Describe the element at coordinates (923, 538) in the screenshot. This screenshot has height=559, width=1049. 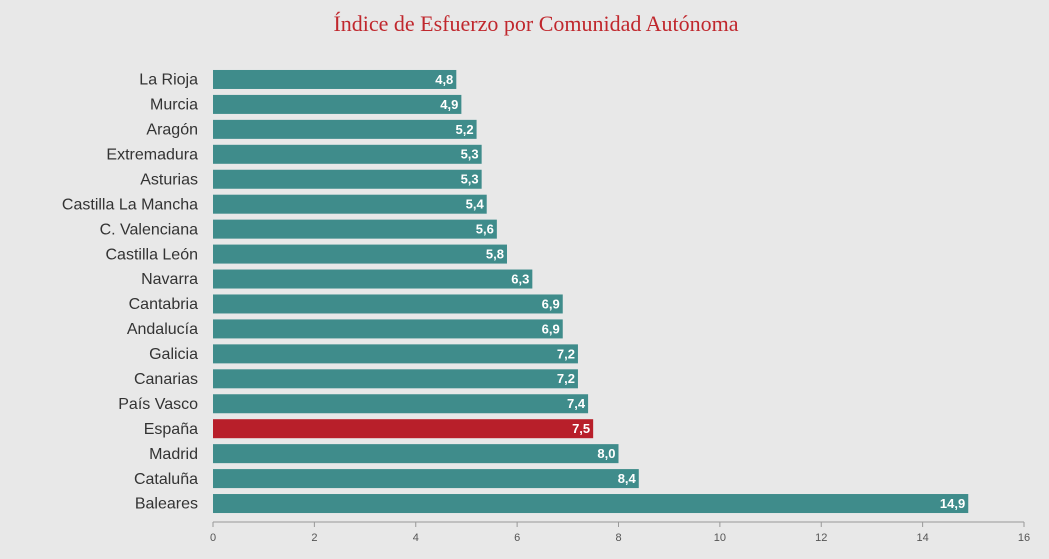
I see `x-tick-label: 14` at that location.